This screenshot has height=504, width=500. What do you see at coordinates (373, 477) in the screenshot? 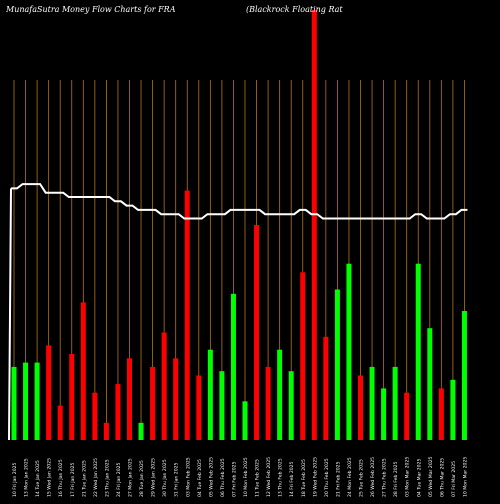
I see `x-tick-label: 26 Wed Feb 2025` at bounding box center [373, 477].